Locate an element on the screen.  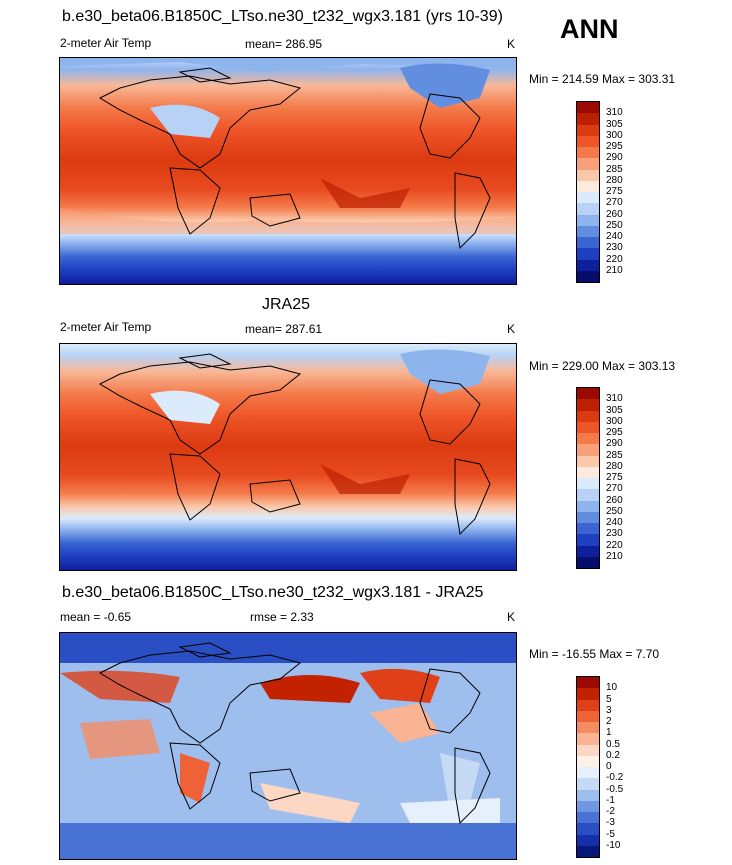
panel1-mean-label: mean= 286.95 is located at coordinates (284, 44).